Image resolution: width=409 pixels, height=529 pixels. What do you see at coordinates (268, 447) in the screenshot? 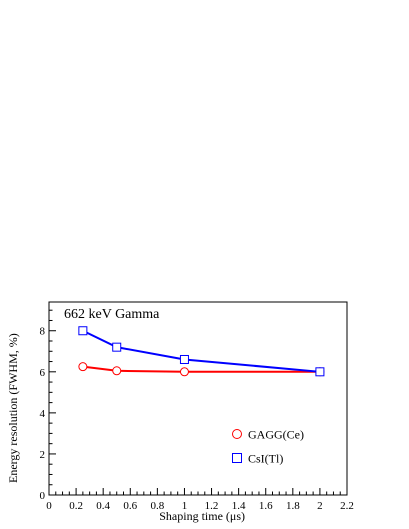
I see `legend: GAGG(Ce) CsI(Tl)` at bounding box center [268, 447].